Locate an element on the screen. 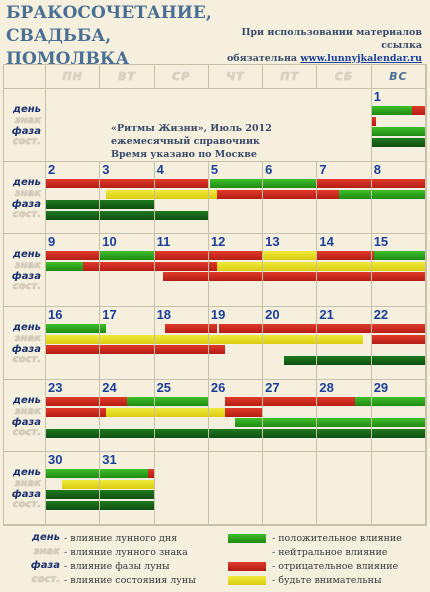 This screenshot has width=430, height=592. day-cell: 10 is located at coordinates (127, 270).